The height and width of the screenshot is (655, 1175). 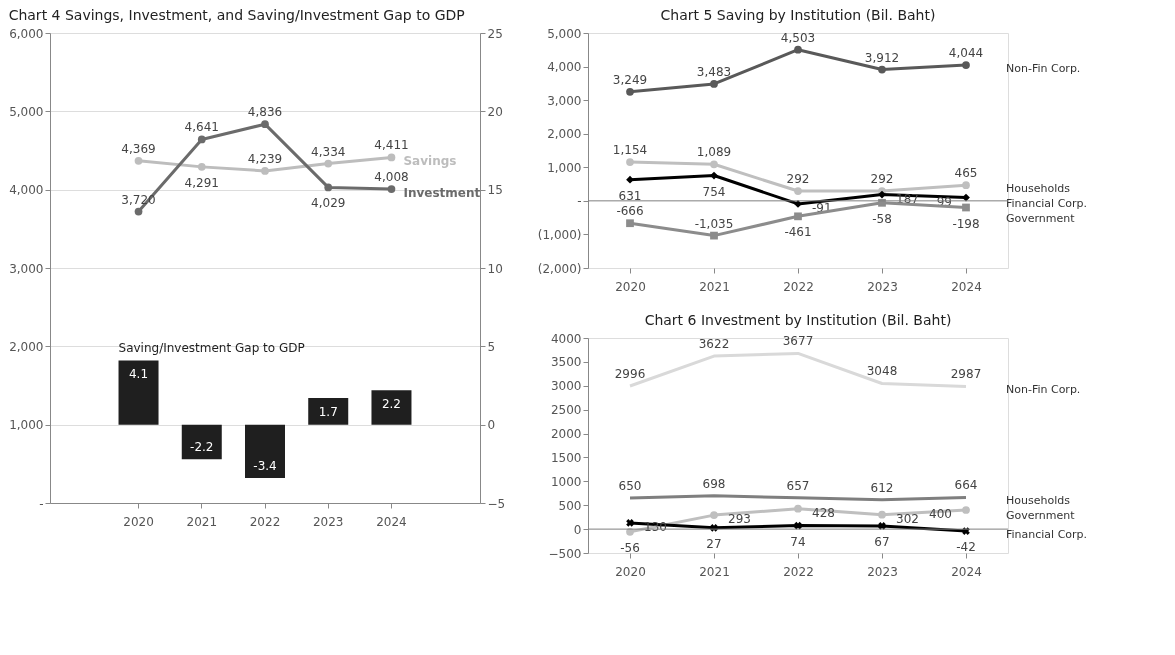 What do you see at coordinates (566, 362) in the screenshot?
I see `y-tick-label: 3500` at bounding box center [566, 362].